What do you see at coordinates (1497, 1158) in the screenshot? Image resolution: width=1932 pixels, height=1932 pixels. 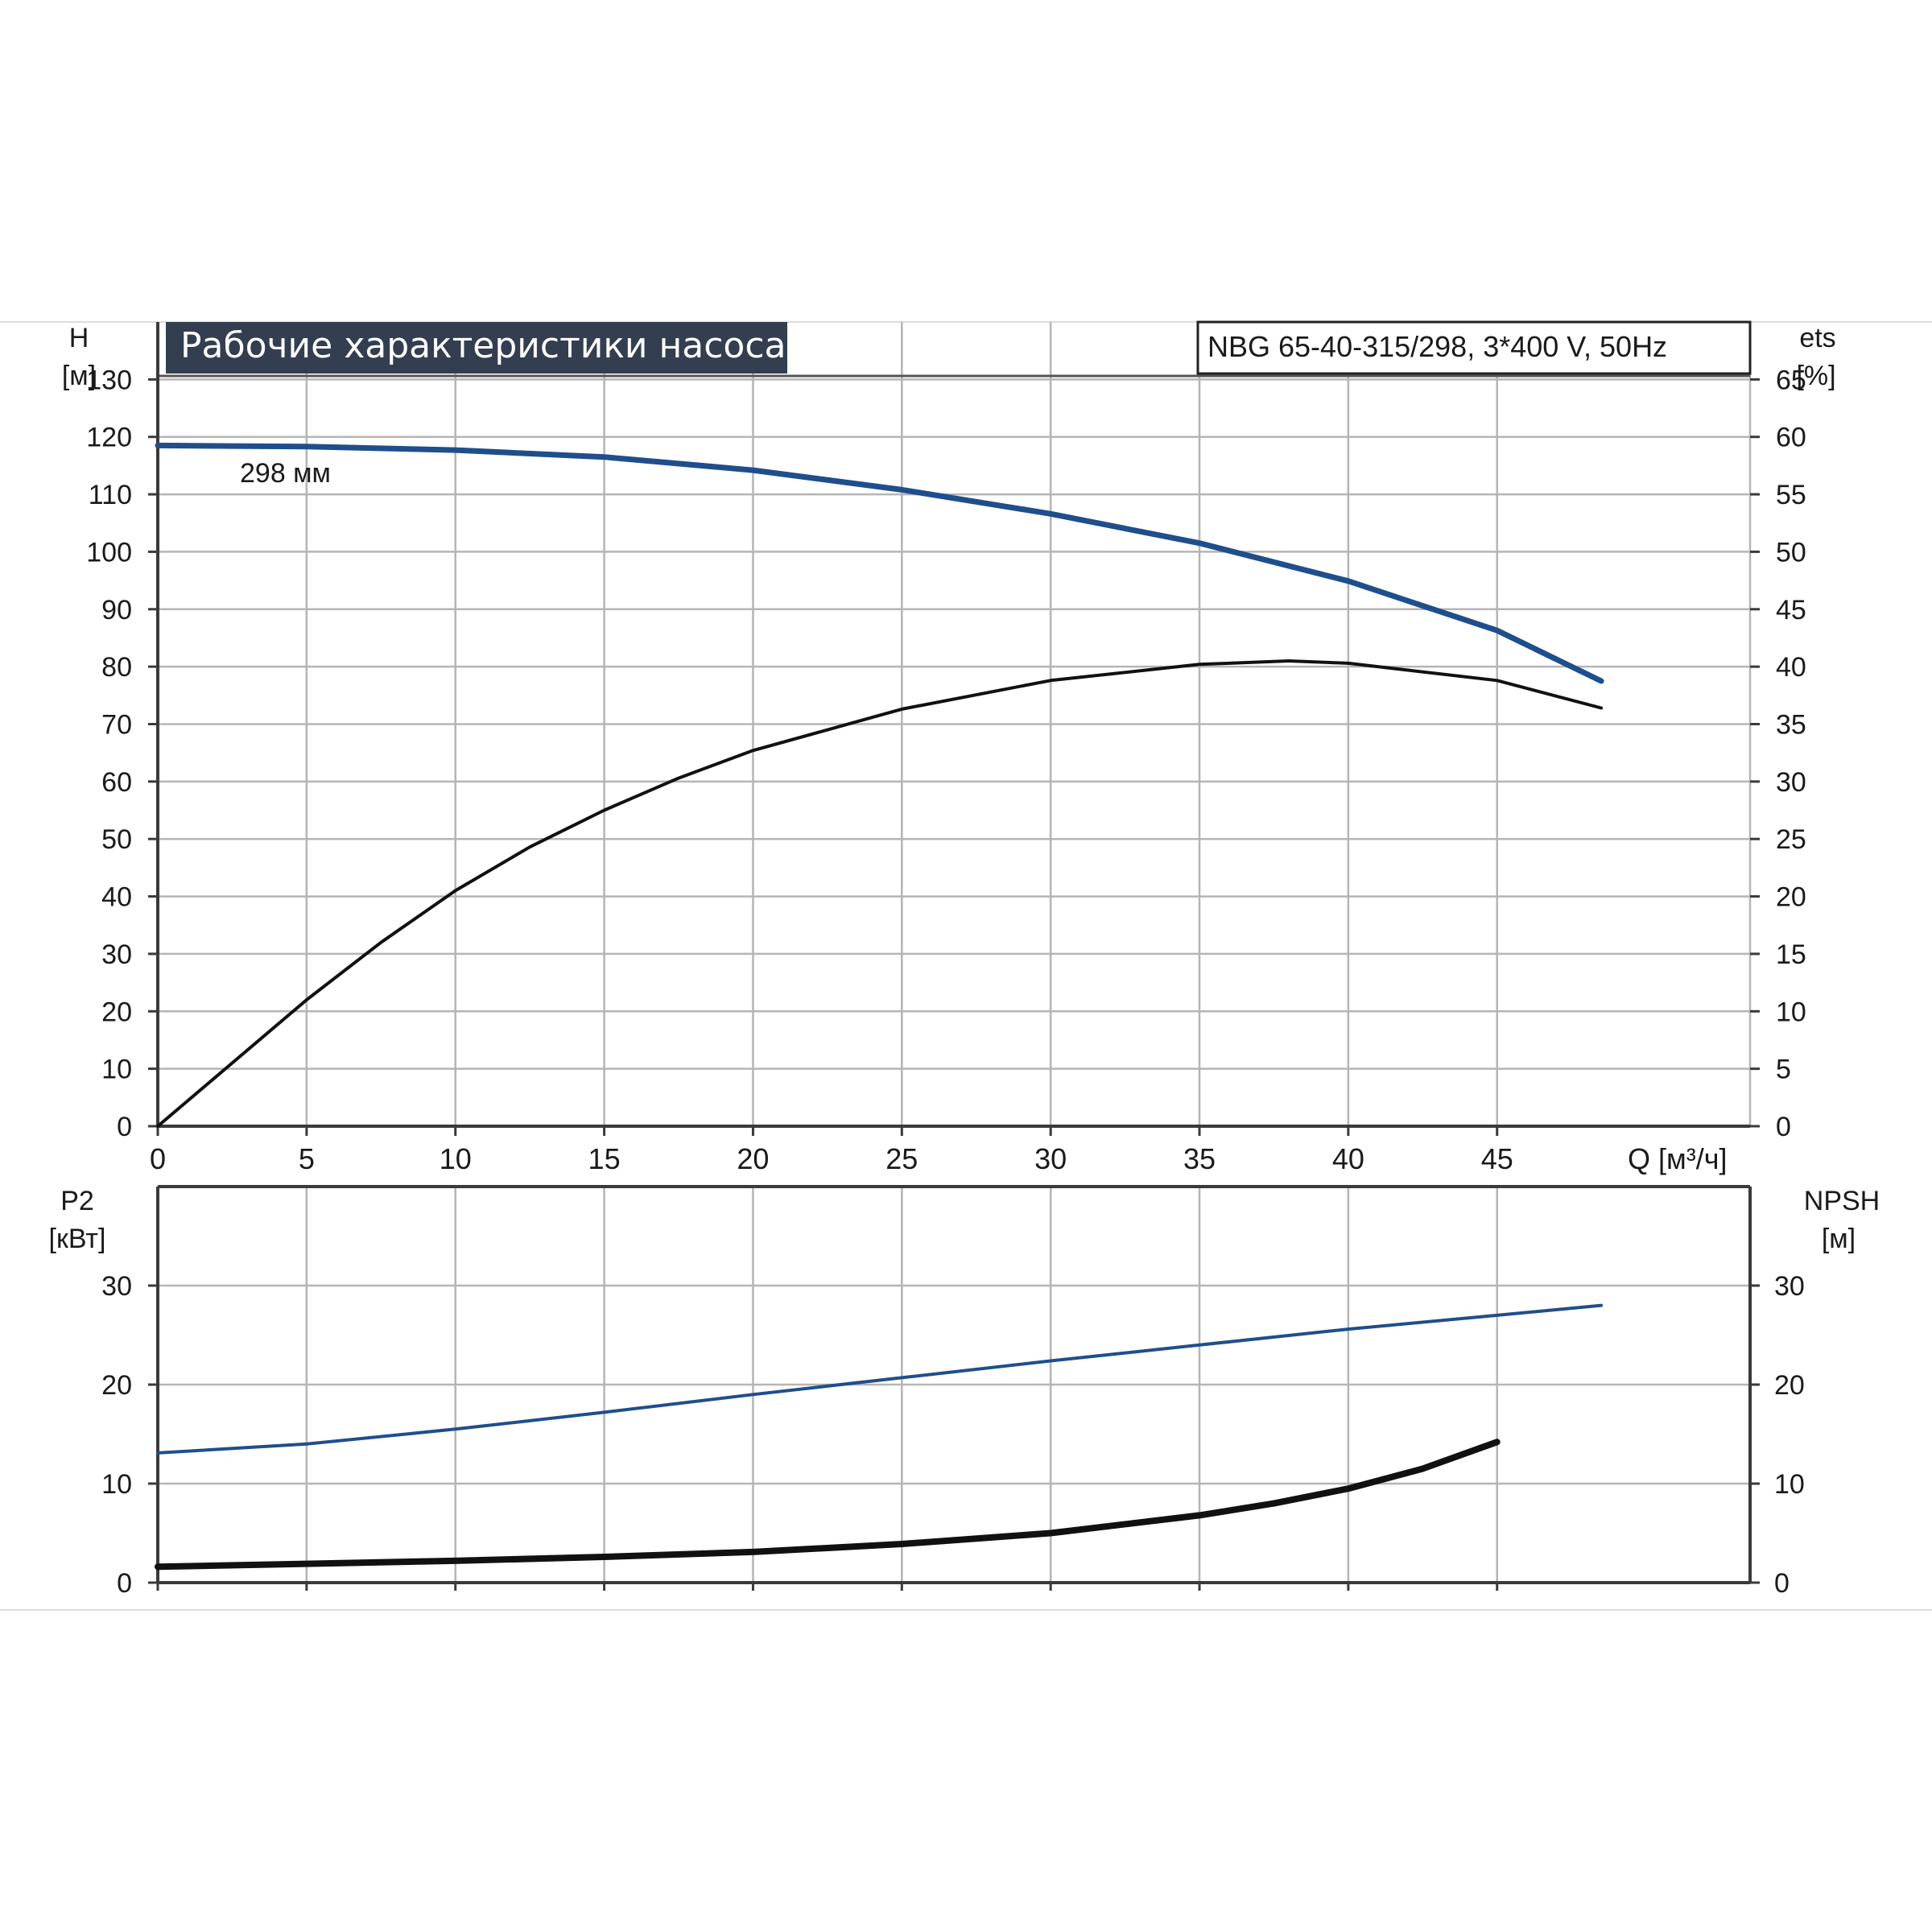 I see `flow-tick-label: 45` at bounding box center [1497, 1158].